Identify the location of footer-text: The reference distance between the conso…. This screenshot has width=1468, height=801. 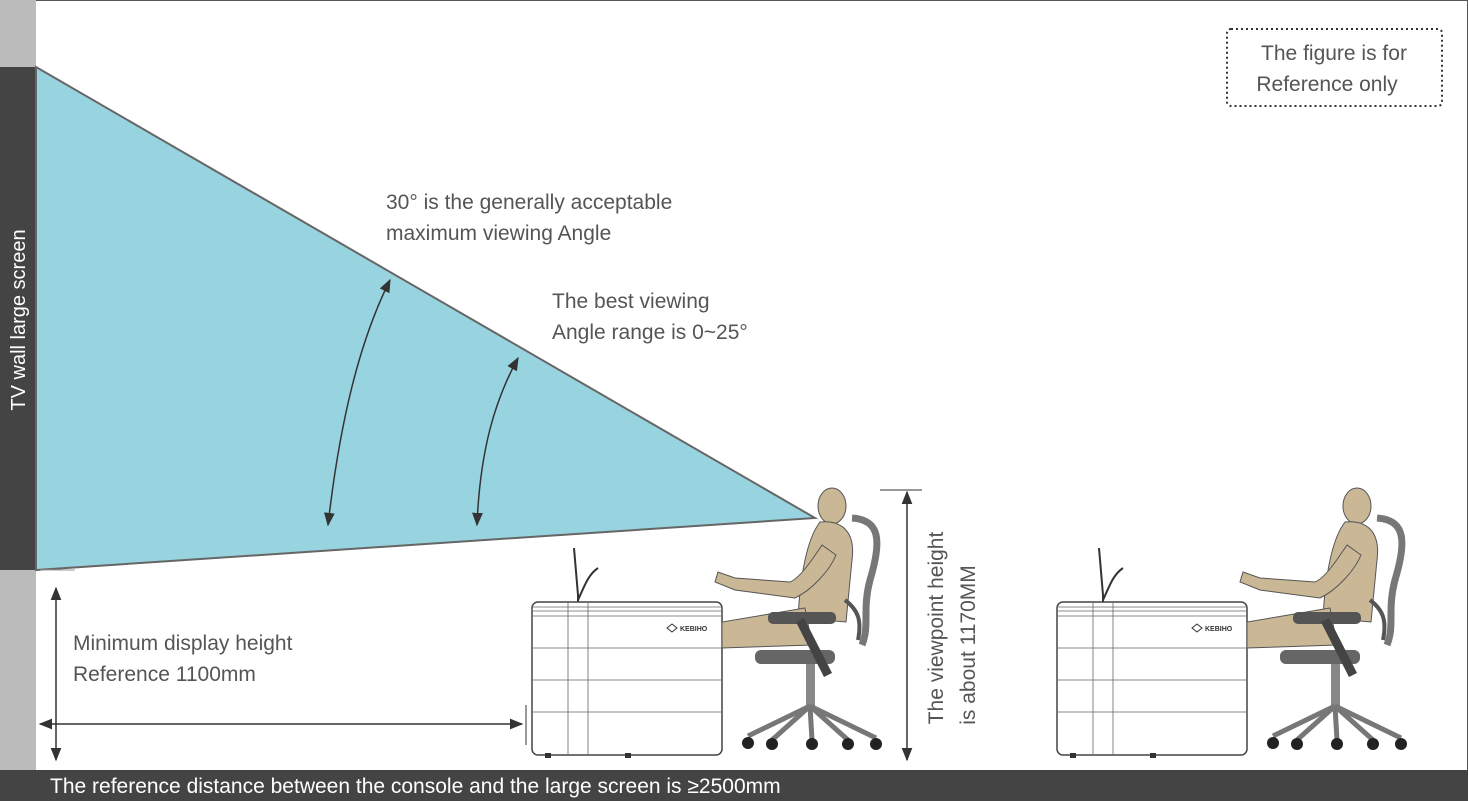
(415, 786).